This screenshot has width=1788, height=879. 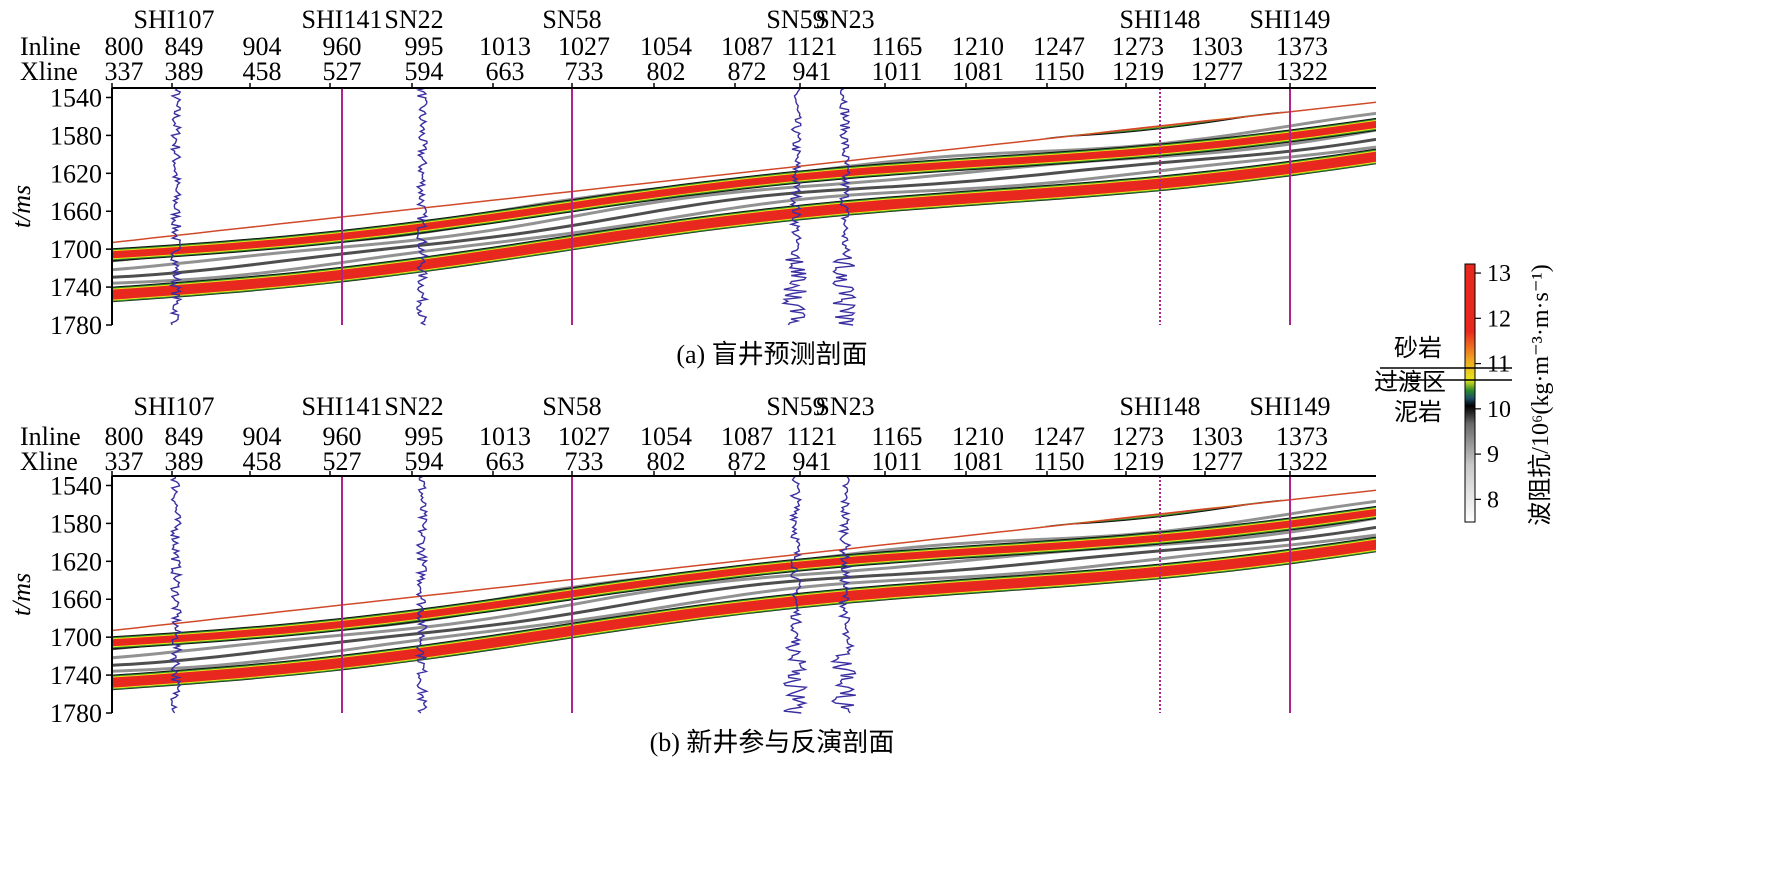 What do you see at coordinates (184, 46) in the screenshot?
I see `inline-value: 849` at bounding box center [184, 46].